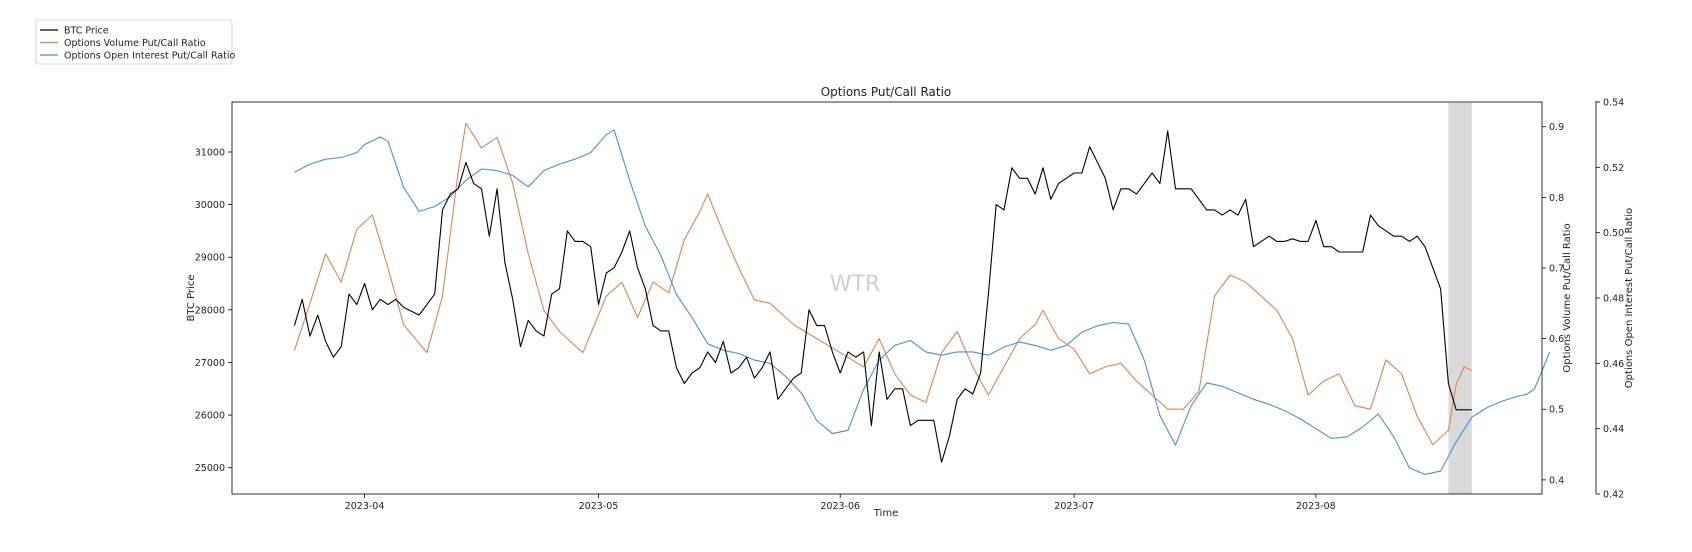 The height and width of the screenshot is (552, 1692). What do you see at coordinates (1629, 298) in the screenshot?
I see `y-right2-axis-label: Options Open Interest Put/Call Ratio` at bounding box center [1629, 298].